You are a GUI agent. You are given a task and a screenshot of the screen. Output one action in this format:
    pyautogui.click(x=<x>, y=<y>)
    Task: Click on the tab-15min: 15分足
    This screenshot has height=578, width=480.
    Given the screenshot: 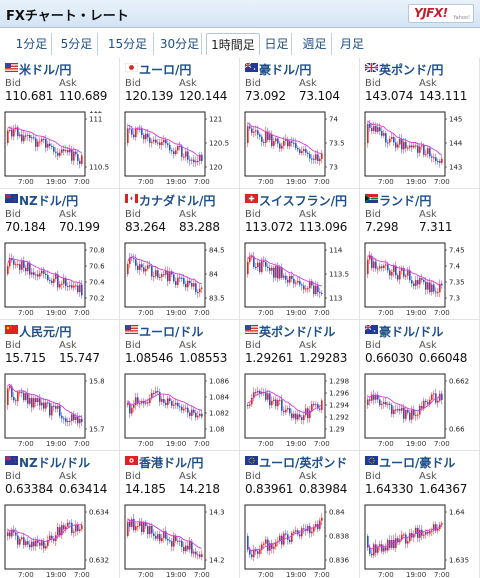 What is the action you would take?
    pyautogui.click(x=128, y=44)
    